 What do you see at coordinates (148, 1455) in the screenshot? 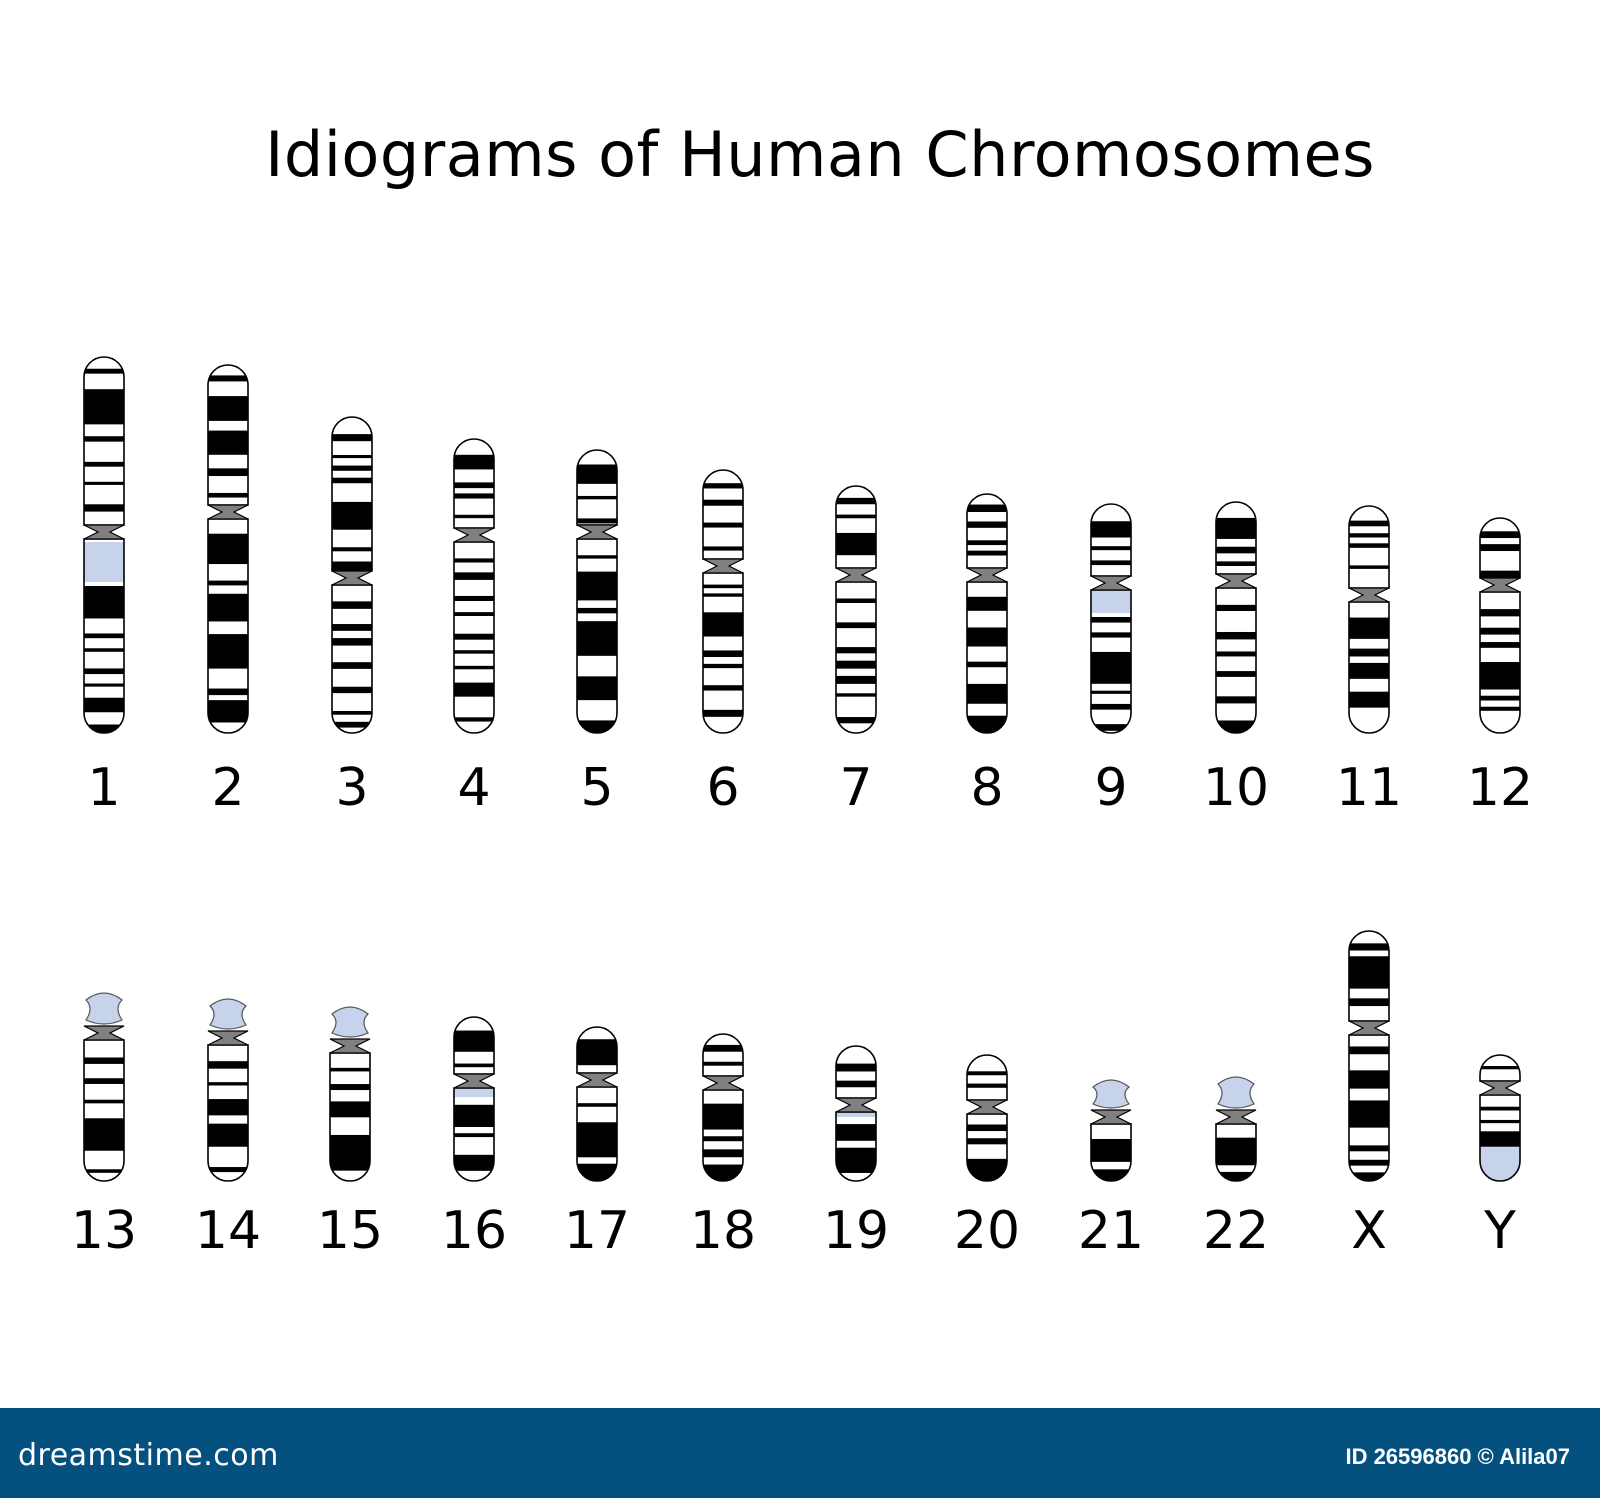
I see `brand-logo: dreamstime.com` at bounding box center [148, 1455].